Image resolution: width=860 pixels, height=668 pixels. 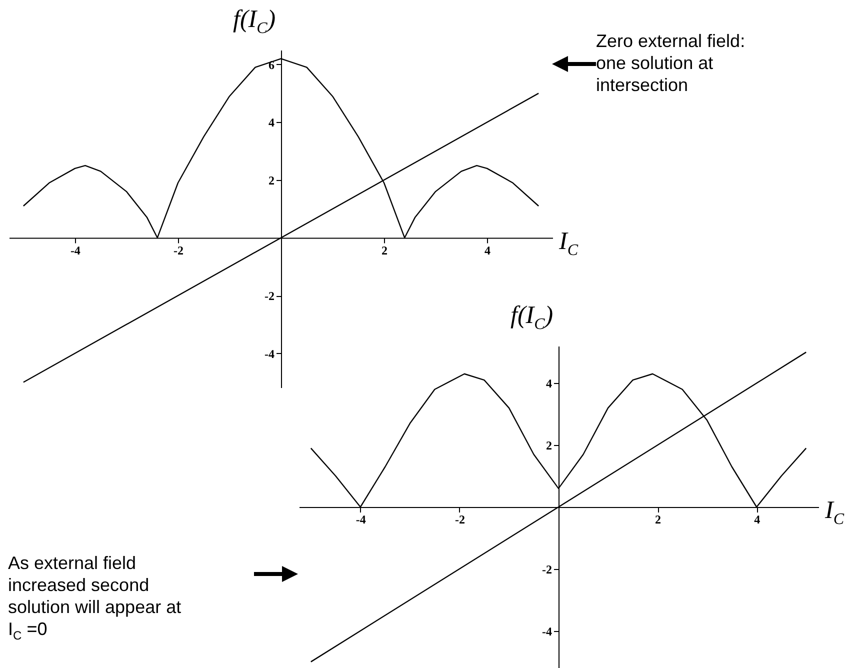 What do you see at coordinates (671, 63) in the screenshot?
I see `text: Zero external field: one solution at intersection` at bounding box center [671, 63].